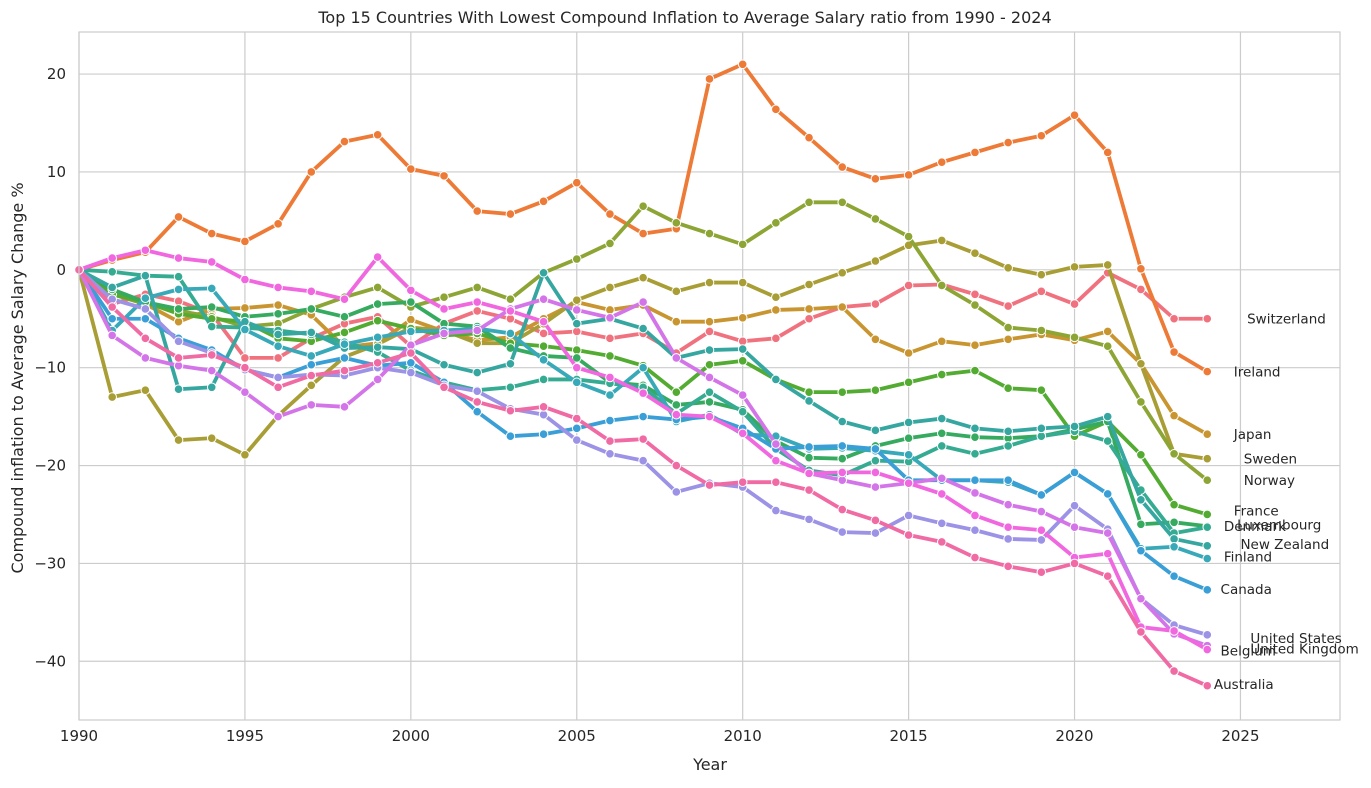 This screenshot has height=788, width=1371. Describe the element at coordinates (1252, 435) in the screenshot. I see `end-label-japan: Japan` at that location.